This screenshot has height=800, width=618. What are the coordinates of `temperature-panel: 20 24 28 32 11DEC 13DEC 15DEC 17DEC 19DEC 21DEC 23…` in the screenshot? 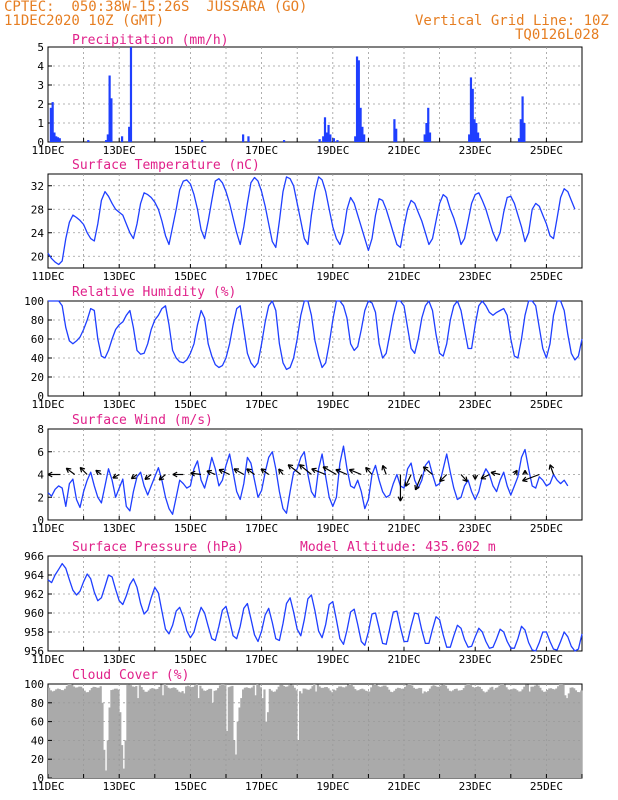 It's located at (307, 220).